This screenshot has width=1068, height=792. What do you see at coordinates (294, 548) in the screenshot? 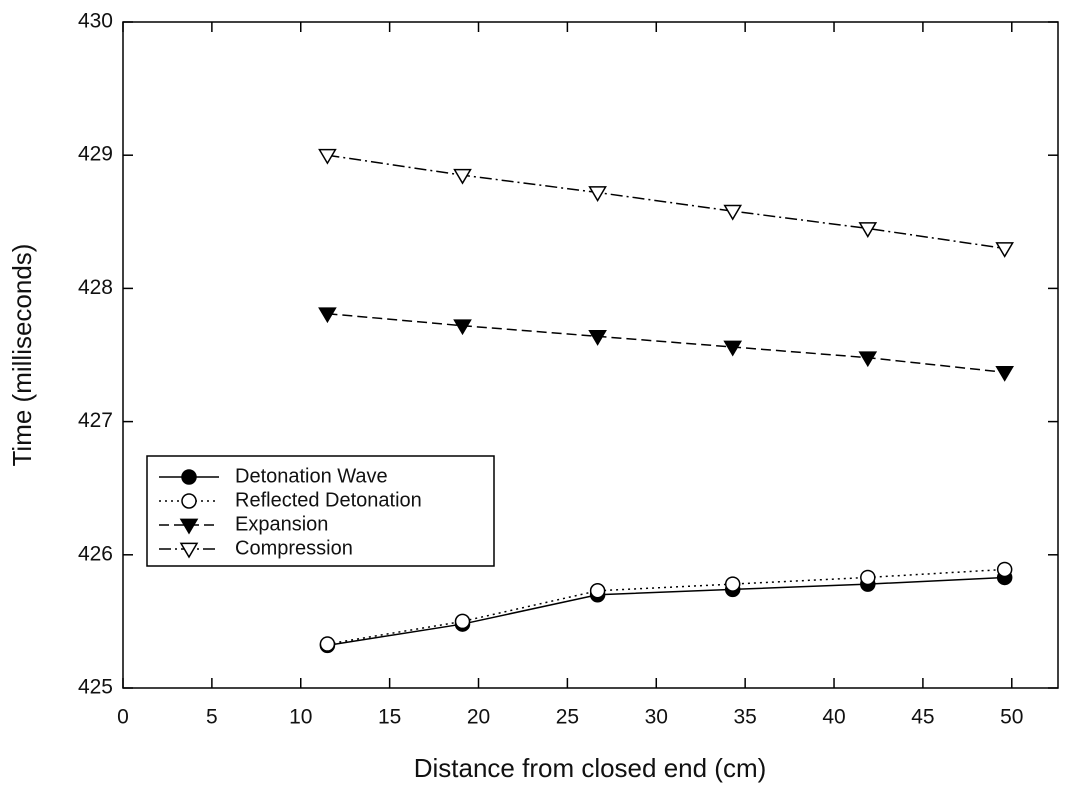
I see `legend-label: Compression` at bounding box center [294, 548].